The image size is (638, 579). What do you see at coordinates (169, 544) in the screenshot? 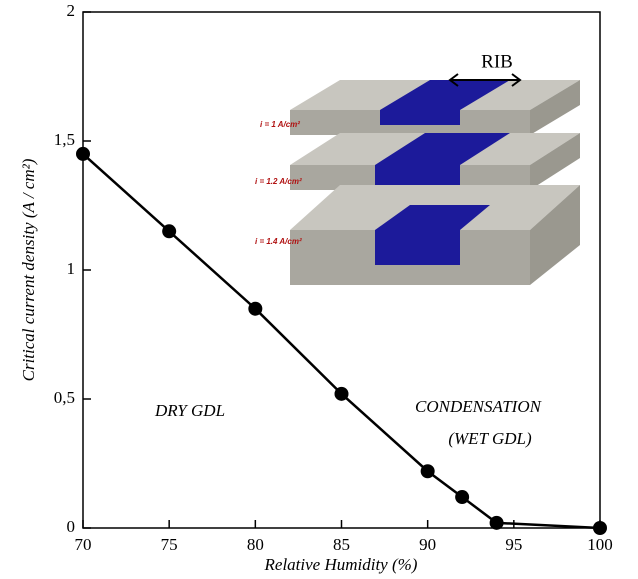
I see `x-tick-label: 75` at bounding box center [169, 544].